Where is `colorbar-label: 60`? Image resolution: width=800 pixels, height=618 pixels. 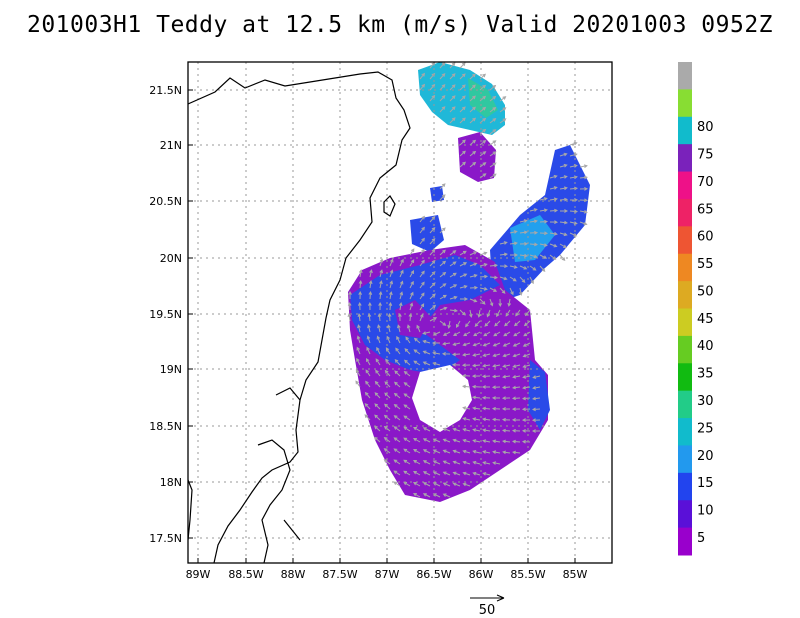
colorbar-label: 60 is located at coordinates (705, 237).